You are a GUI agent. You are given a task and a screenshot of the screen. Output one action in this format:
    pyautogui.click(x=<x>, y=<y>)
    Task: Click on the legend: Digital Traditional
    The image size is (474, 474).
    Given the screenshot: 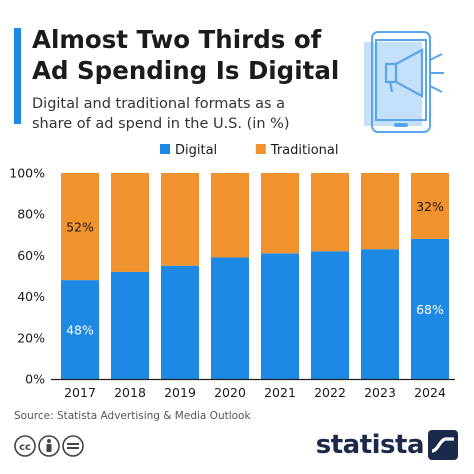 What is the action you would take?
    pyautogui.click(x=249, y=150)
    